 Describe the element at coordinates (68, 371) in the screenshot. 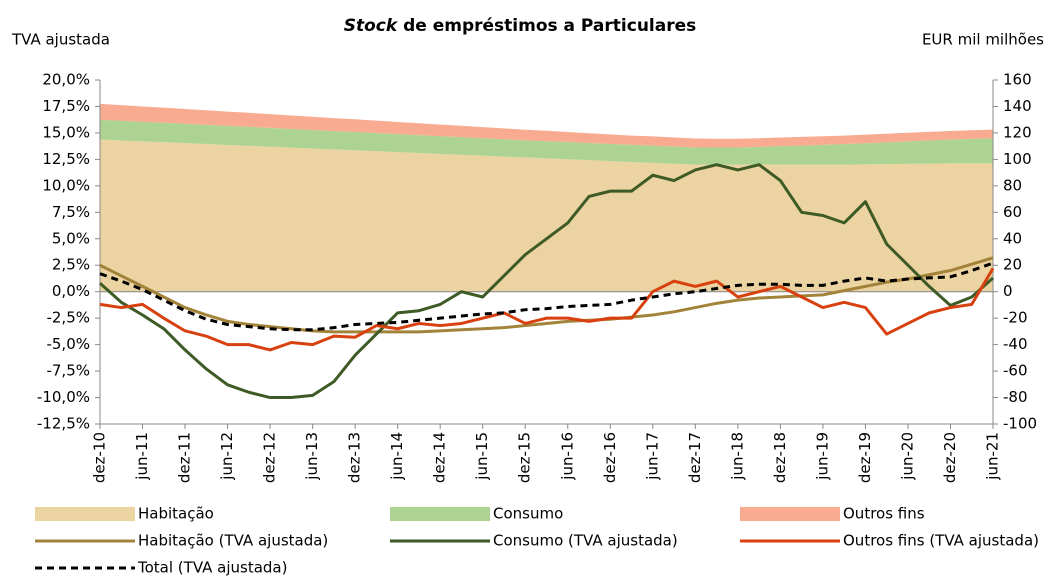

I see `y-tick-label: -7,5%` at that location.